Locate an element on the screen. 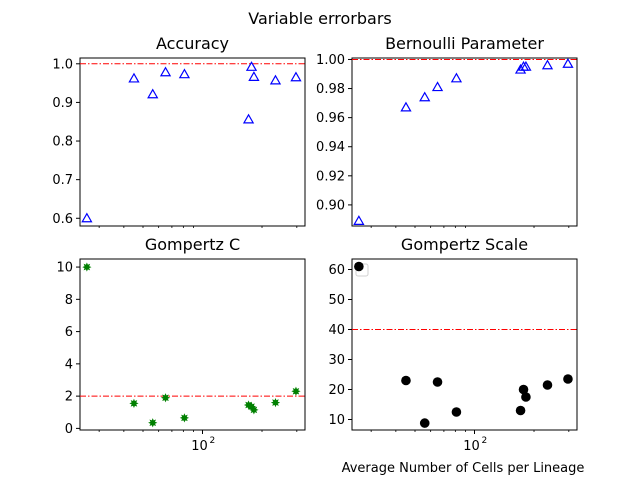 The height and width of the screenshot is (480, 640). gompertz-scale-frame is located at coordinates (464, 344).